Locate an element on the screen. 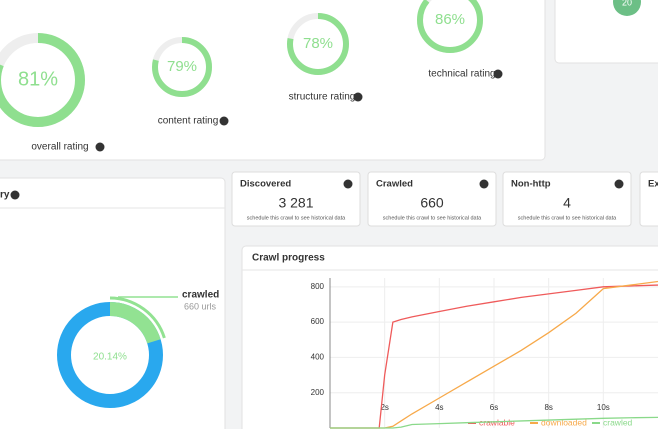  badge-panel is located at coordinates (606, 32).